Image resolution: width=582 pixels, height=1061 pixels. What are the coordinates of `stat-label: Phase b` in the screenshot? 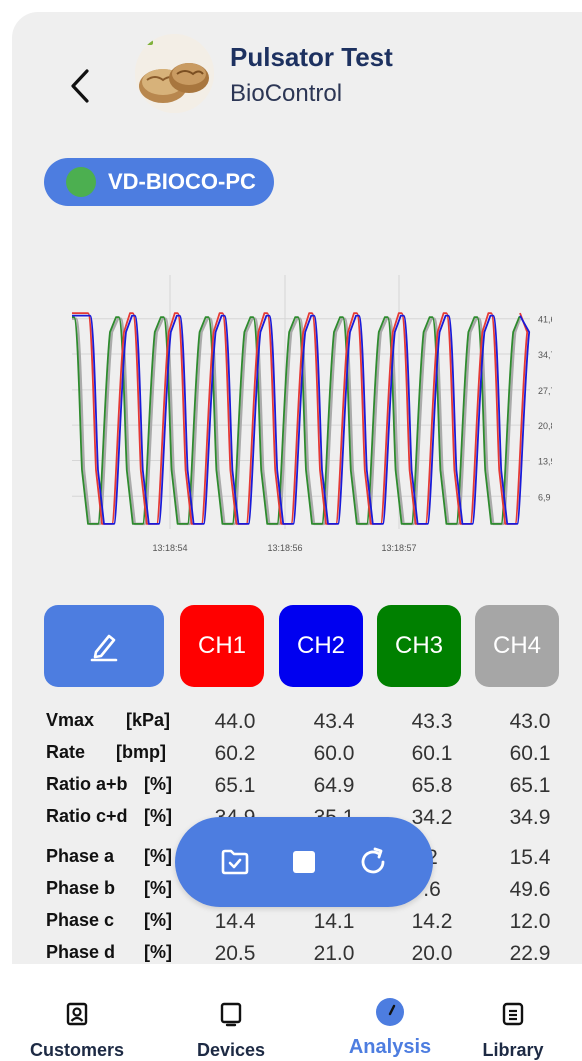 It's located at (81, 888).